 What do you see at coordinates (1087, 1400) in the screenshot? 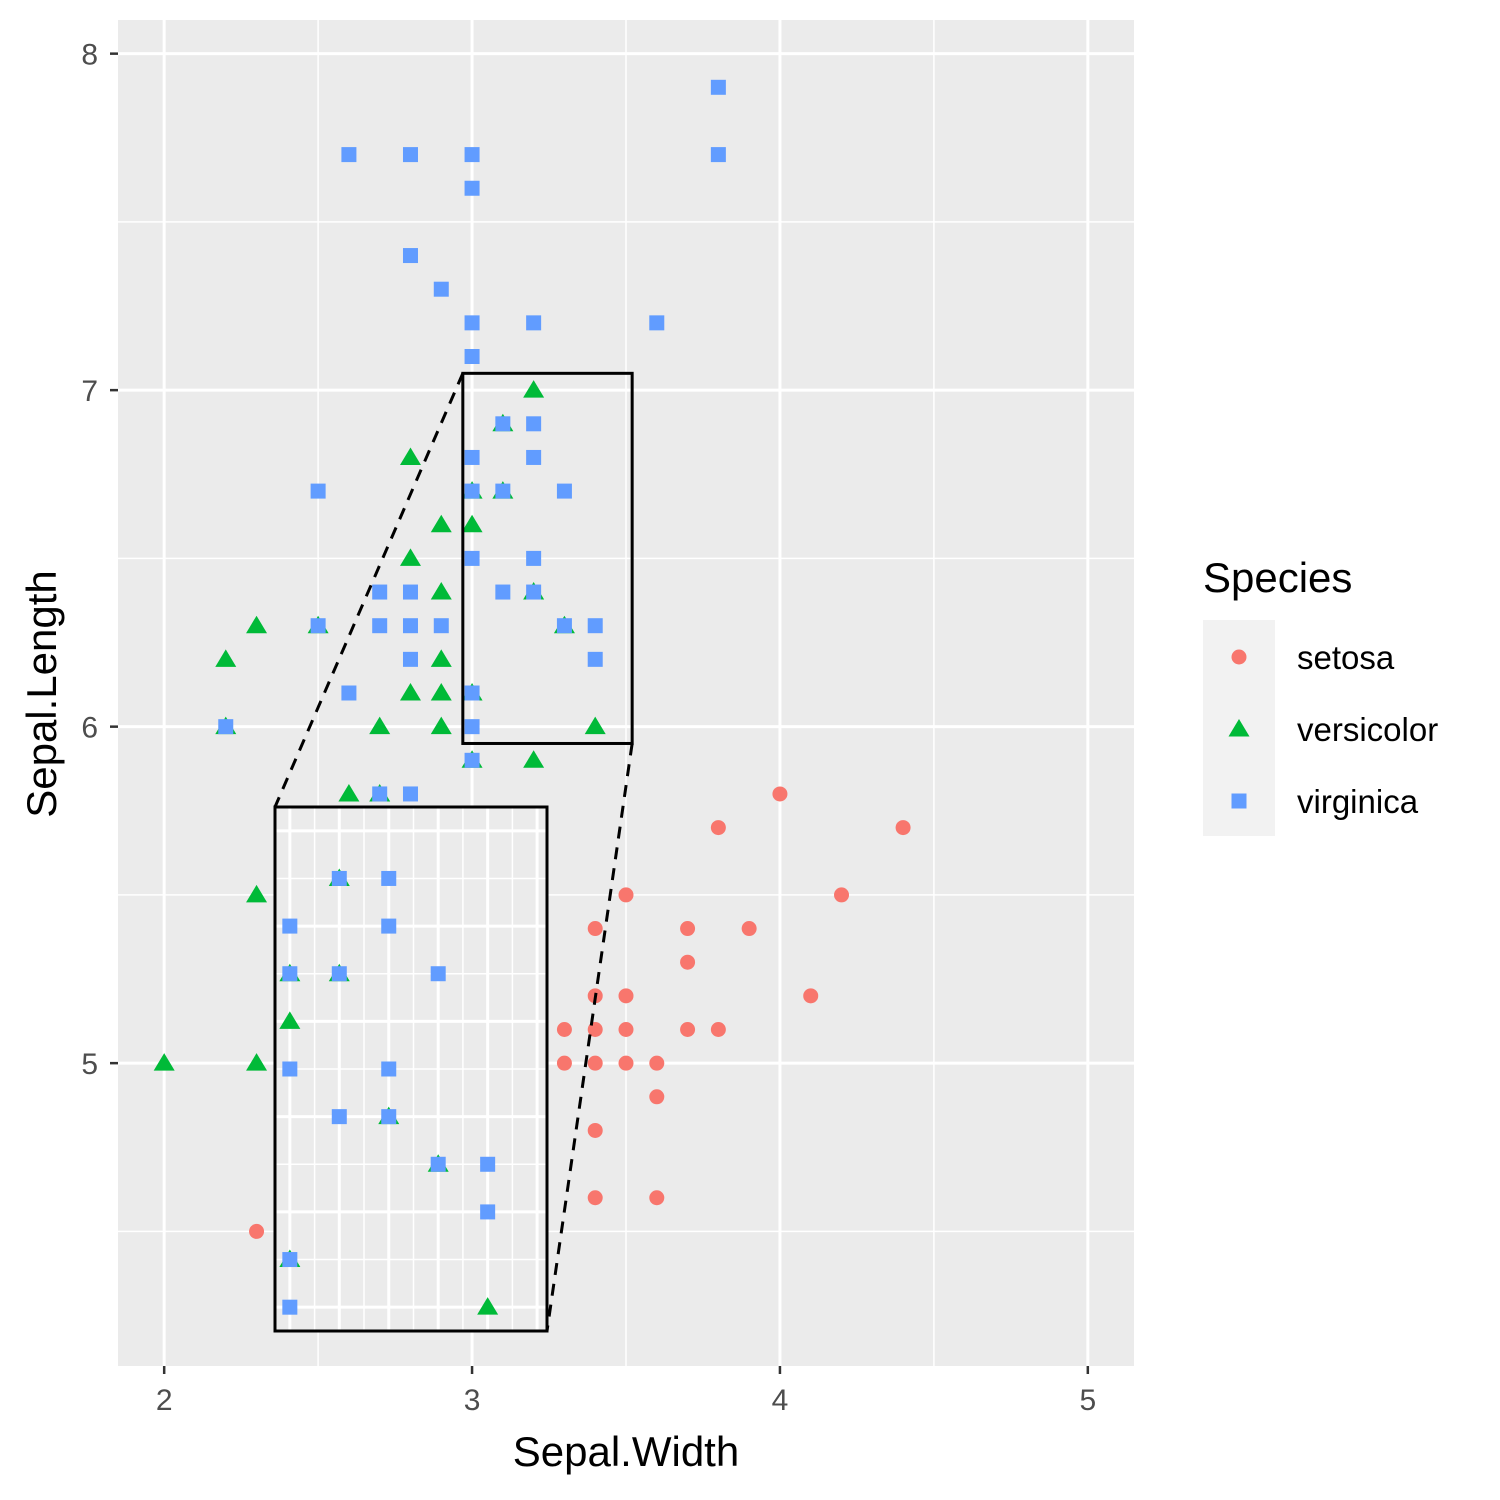
I see `x-tick-label: 5` at bounding box center [1087, 1400].